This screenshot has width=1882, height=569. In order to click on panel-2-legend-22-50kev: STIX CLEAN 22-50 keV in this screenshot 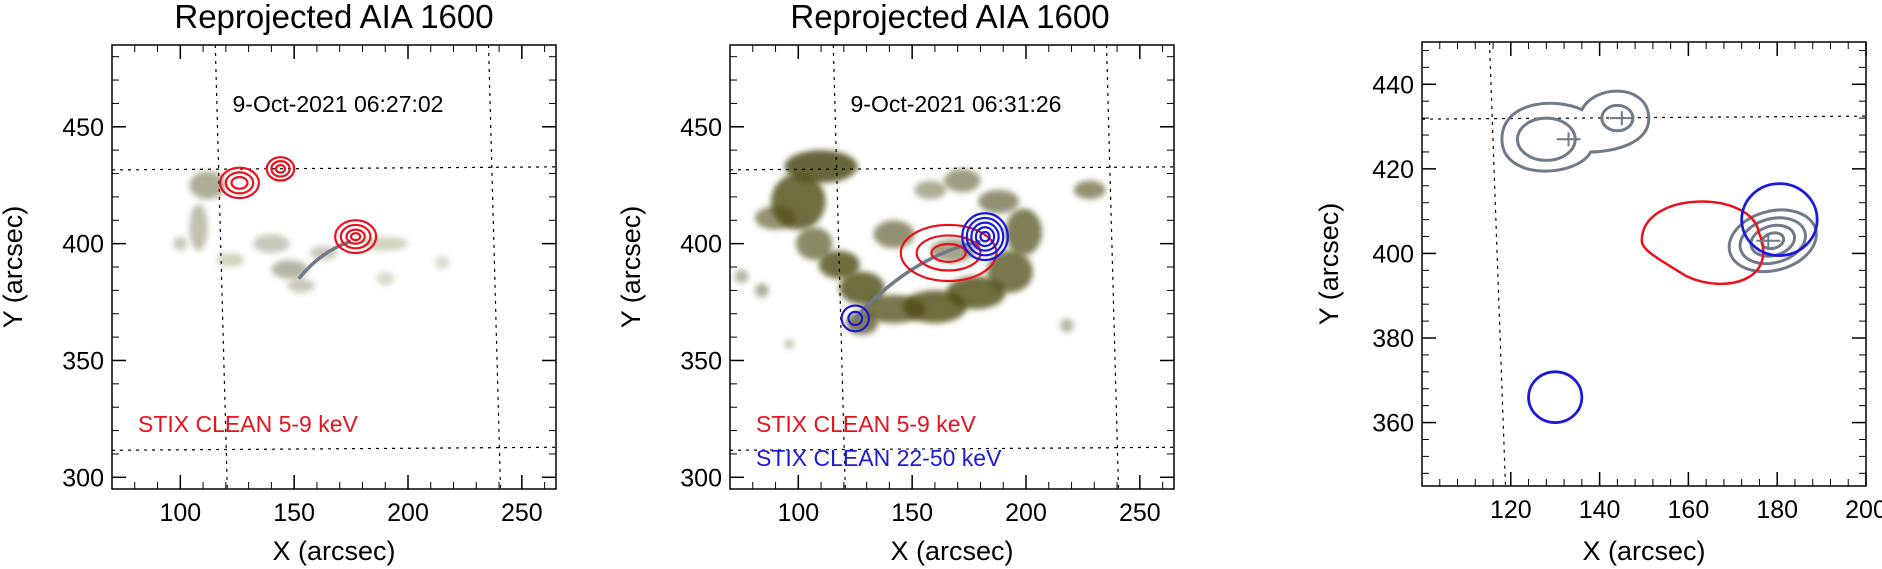, I will do `click(879, 458)`.